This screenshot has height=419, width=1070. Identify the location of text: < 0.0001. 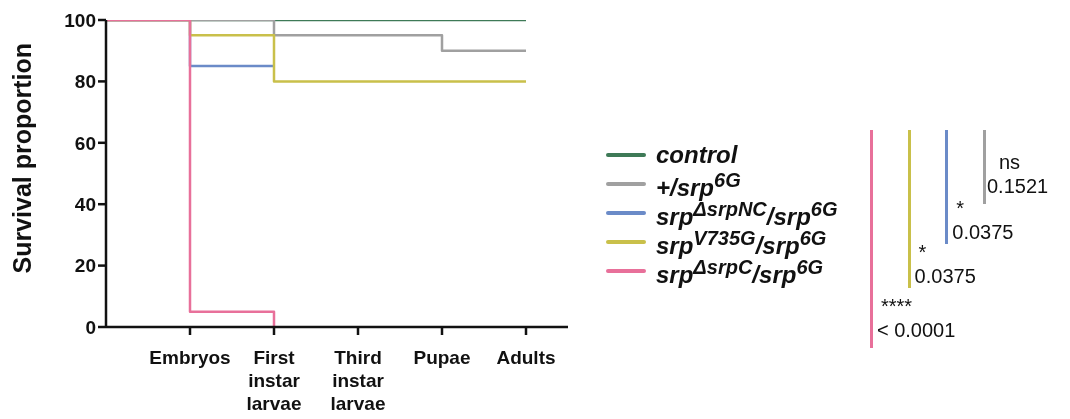
(916, 330).